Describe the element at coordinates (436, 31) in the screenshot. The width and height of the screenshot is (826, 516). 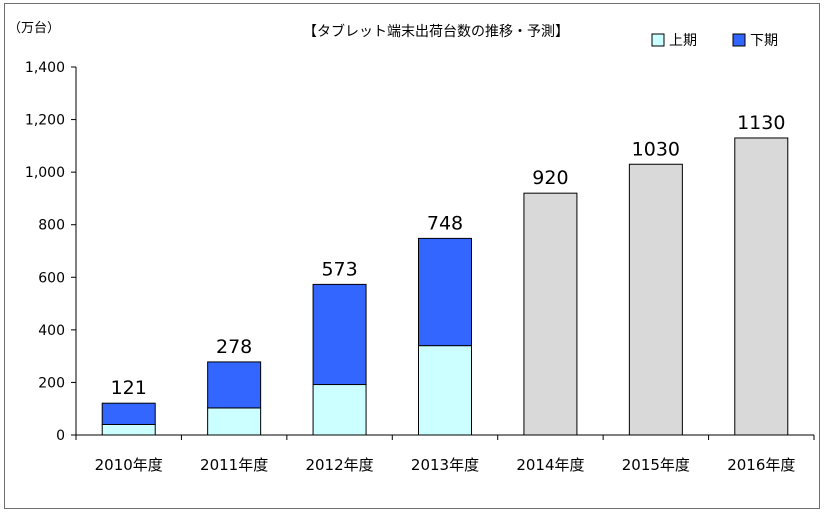
I see `chart-title: 【タブレット端末出荷台数の推移・予測】` at that location.